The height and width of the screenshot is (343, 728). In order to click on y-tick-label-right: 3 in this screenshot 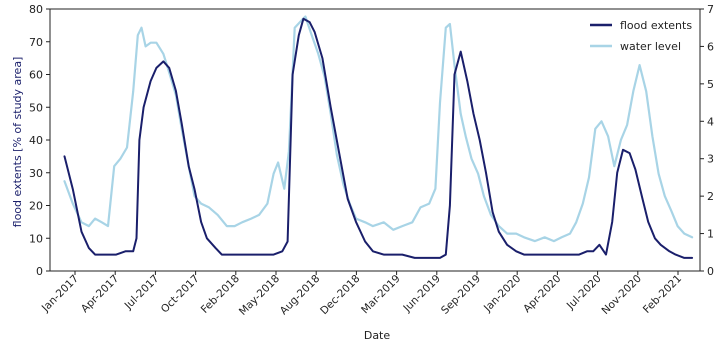, I will do `click(710, 159)`.